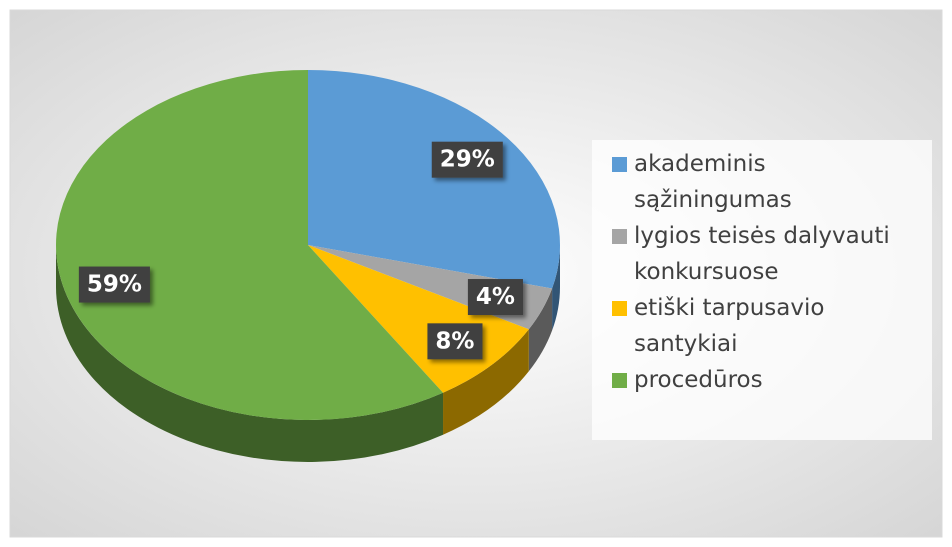 This screenshot has height=547, width=952. I want to click on data-label-group: 59%, so click(114, 284).